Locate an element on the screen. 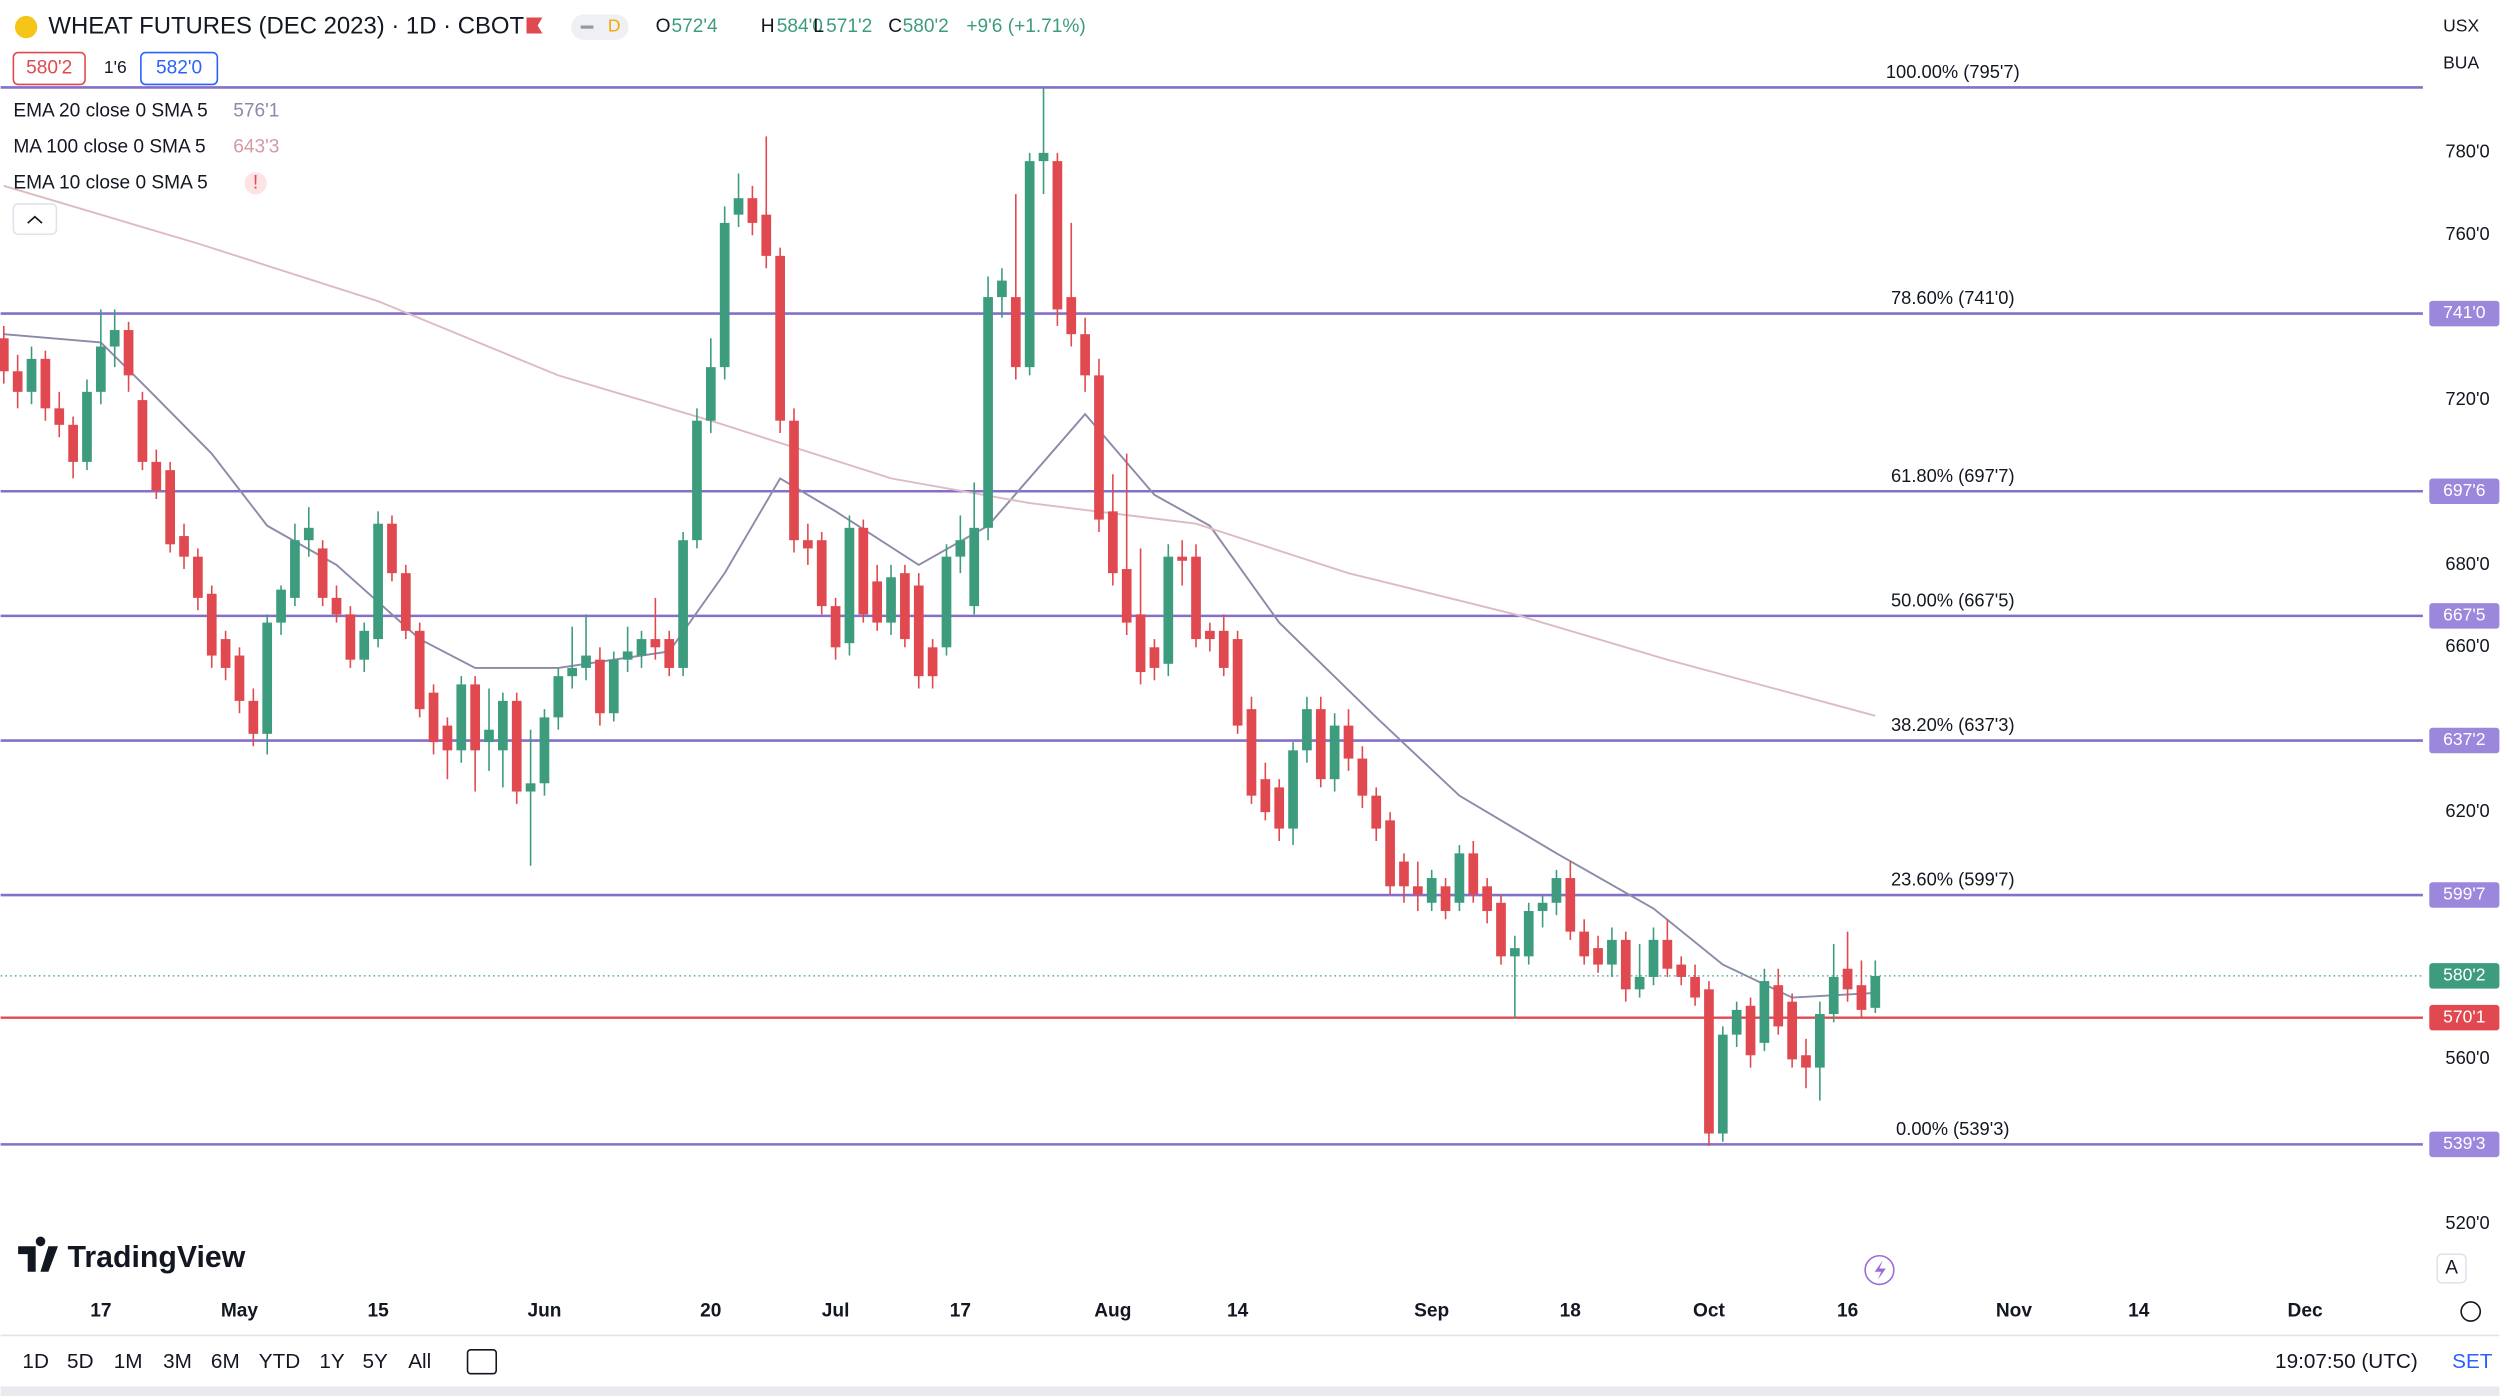  currency: USX is located at coordinates (2461, 26).